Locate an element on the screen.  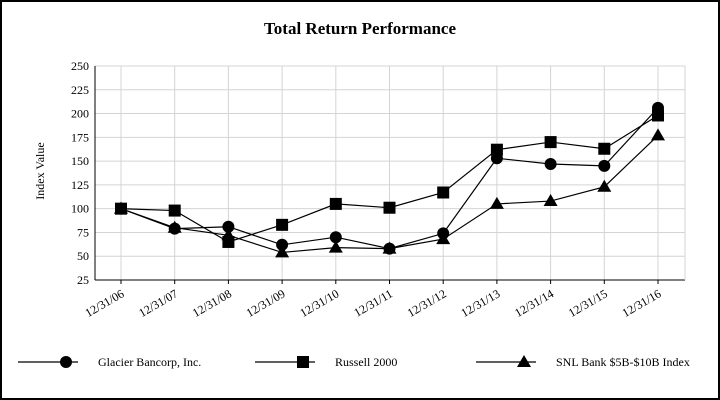
legend-item: SNL Bank $5B-$10B Index is located at coordinates (583, 362).